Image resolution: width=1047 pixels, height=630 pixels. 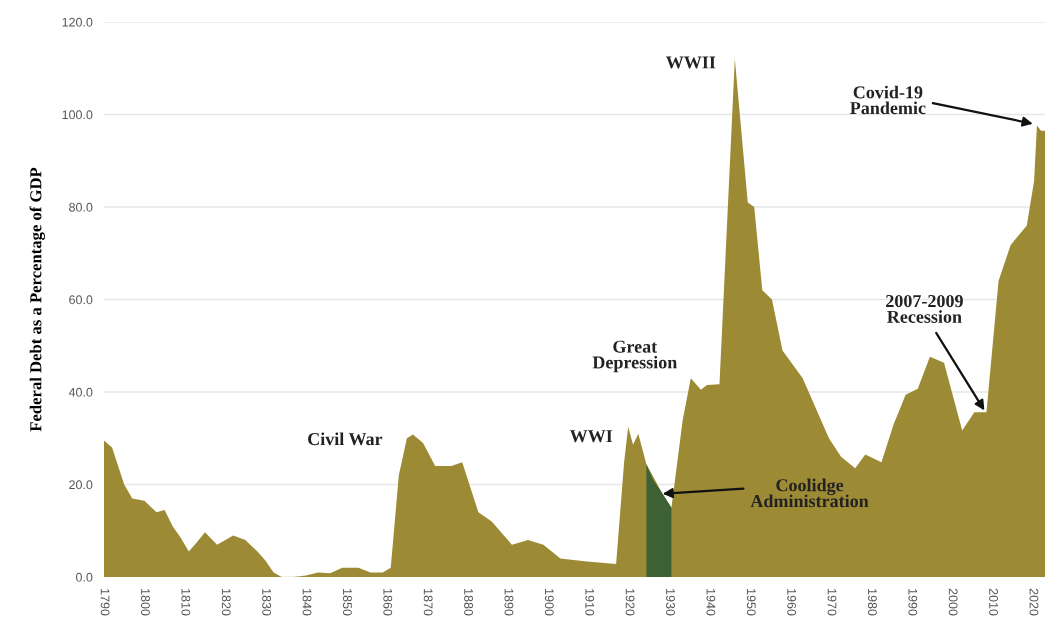 What do you see at coordinates (549, 602) in the screenshot?
I see `x-tick-label: 1900` at bounding box center [549, 602].